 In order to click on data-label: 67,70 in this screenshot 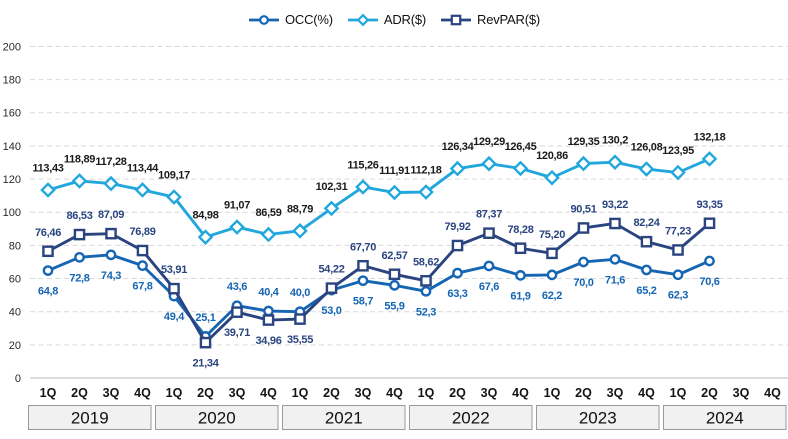, I will do `click(363, 247)`.